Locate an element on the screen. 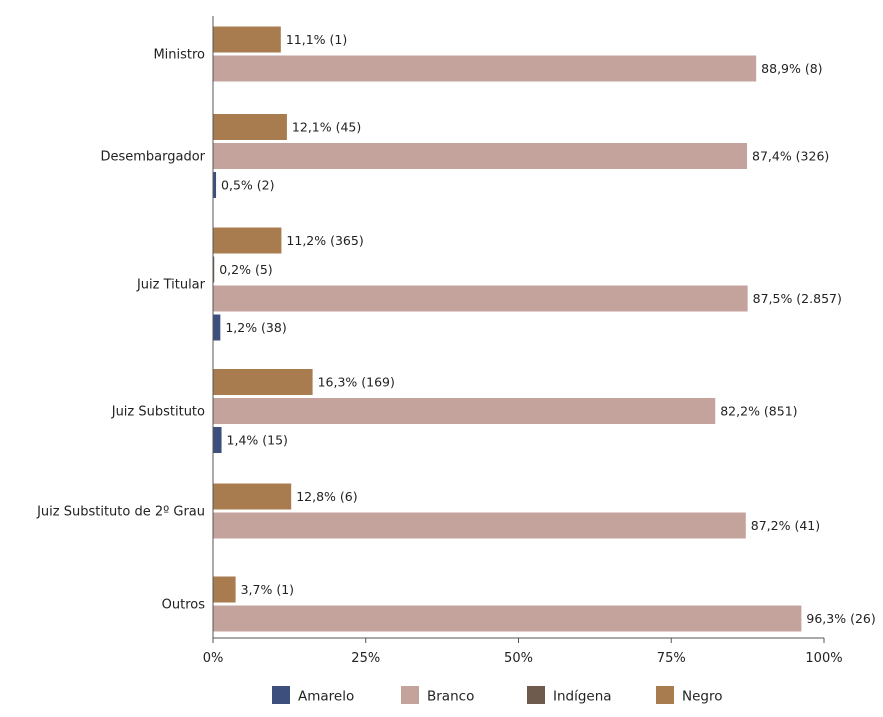  bar-branco-desembargador is located at coordinates (480, 156).